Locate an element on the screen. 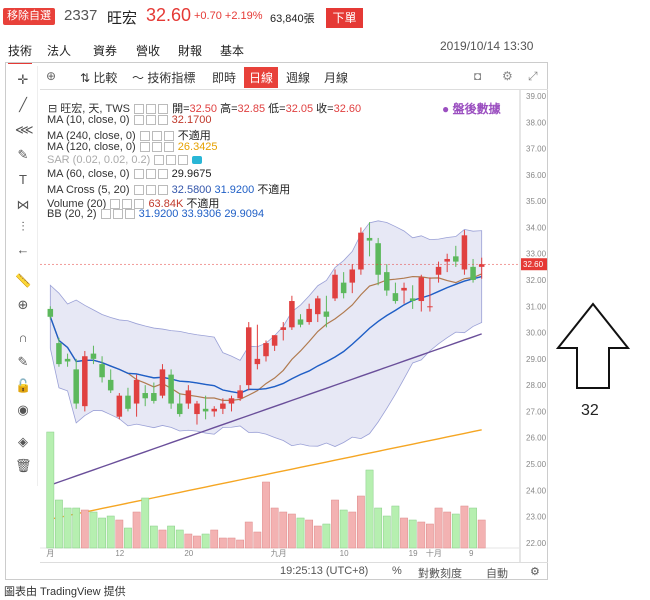 This screenshot has width=650, height=600. eye-icon: ◉ is located at coordinates (23, 409).